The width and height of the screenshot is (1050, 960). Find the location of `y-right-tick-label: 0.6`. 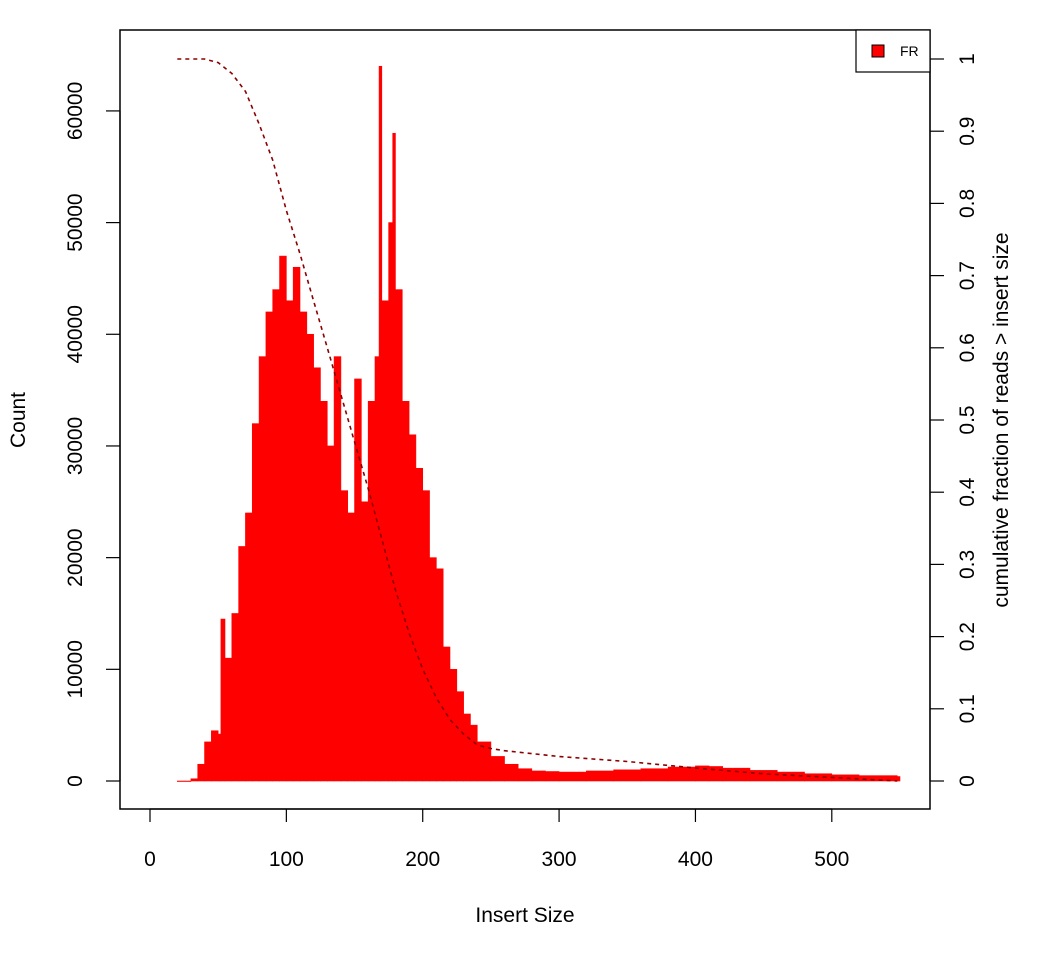

y-right-tick-label: 0.6 is located at coordinates (967, 347).